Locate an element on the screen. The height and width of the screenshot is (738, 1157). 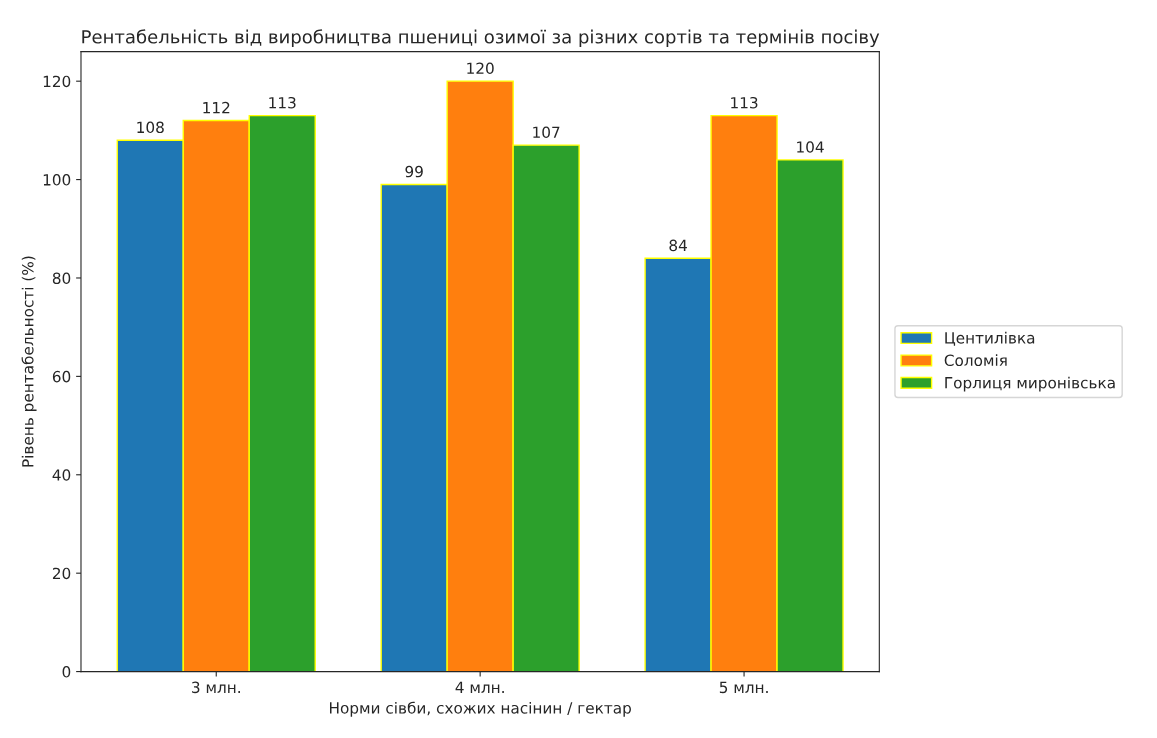
x-axis-title: Норми сівби, схожих насінин / гектар is located at coordinates (480, 709).